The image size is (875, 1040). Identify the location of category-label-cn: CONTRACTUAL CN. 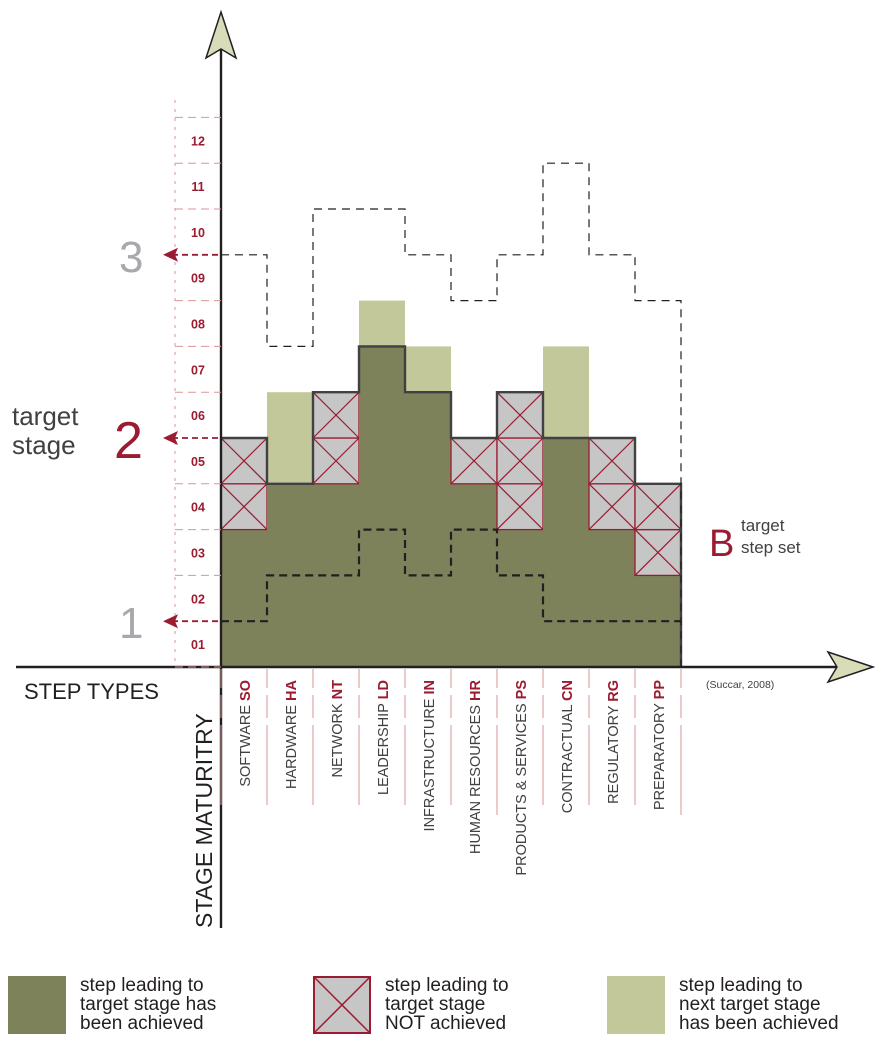
(568, 746).